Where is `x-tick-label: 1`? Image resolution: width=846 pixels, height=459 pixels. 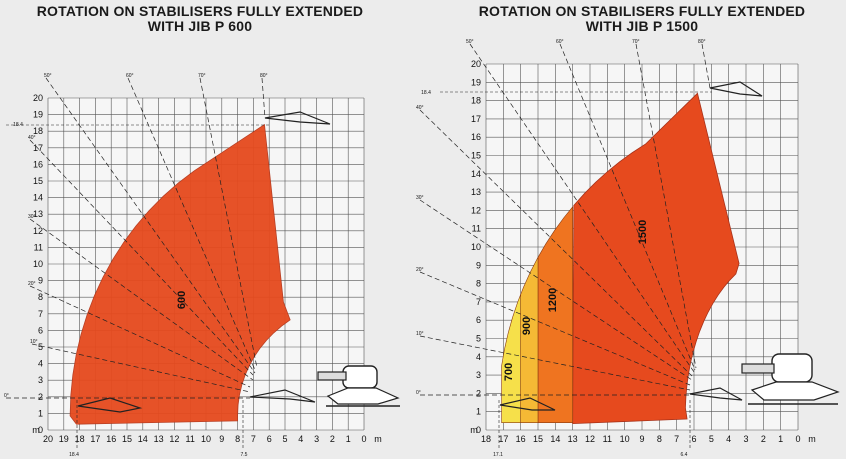
x-tick-label: 1 is located at coordinates (348, 439).